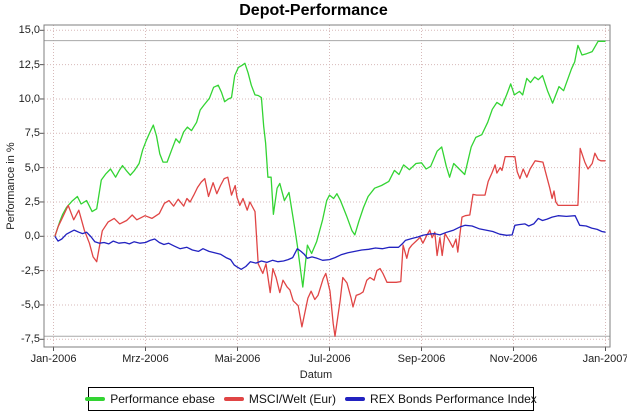 This screenshot has width=627, height=415. I want to click on x-axis-tick-label: Sep-2006, so click(421, 359).